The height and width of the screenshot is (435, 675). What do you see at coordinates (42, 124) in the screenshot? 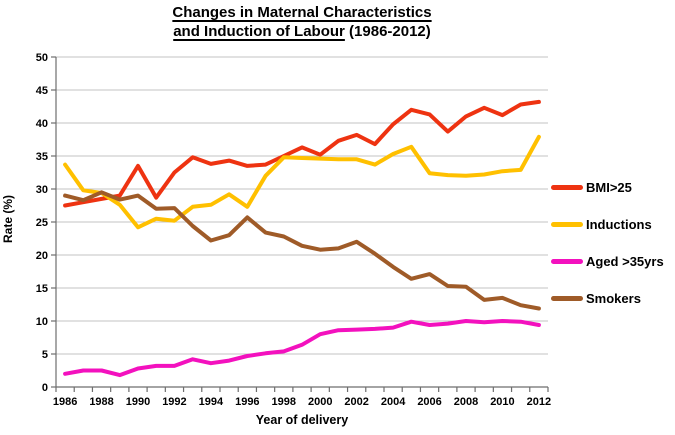
I see `y-tick-label: 40` at bounding box center [42, 124].